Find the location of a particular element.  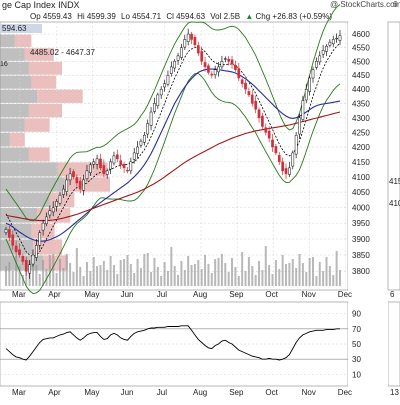

x-tick-label-rsi: Apr is located at coordinates (54, 392).